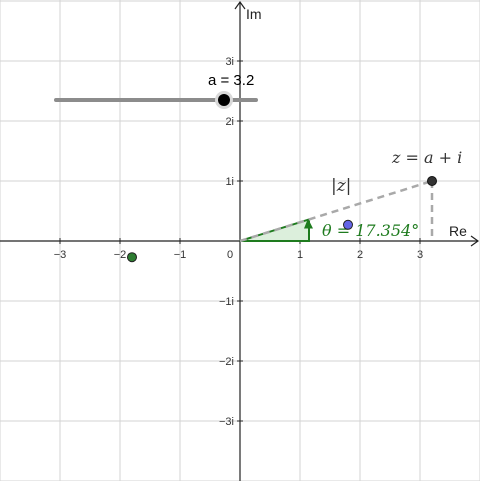 Image resolution: width=480 pixels, height=481 pixels. Describe the element at coordinates (458, 231) in the screenshot. I see `x-axis-label: Re` at that location.